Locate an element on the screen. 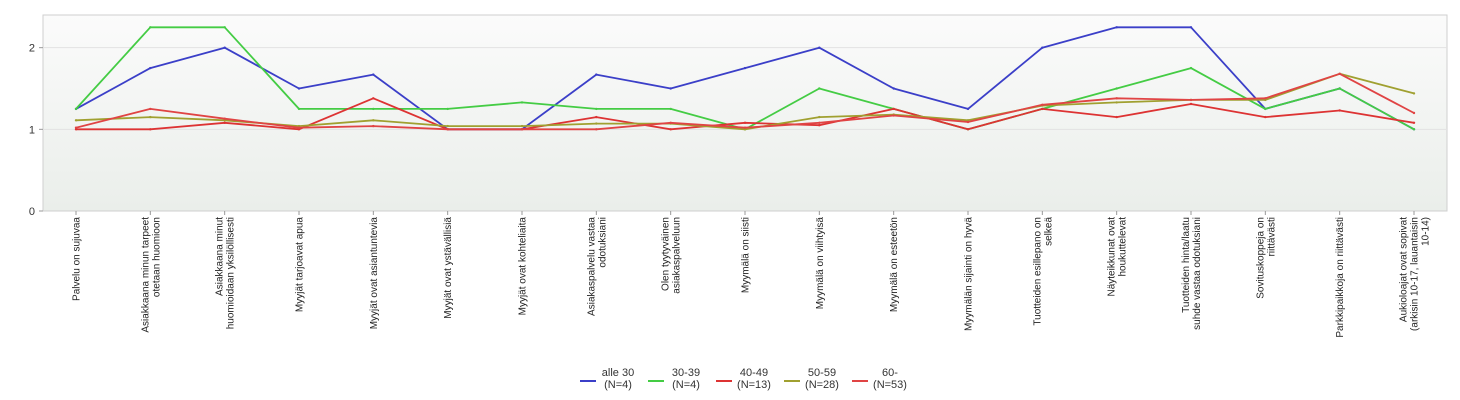  x-tick-label: Palvelu on sujuvaa is located at coordinates (77, 259).